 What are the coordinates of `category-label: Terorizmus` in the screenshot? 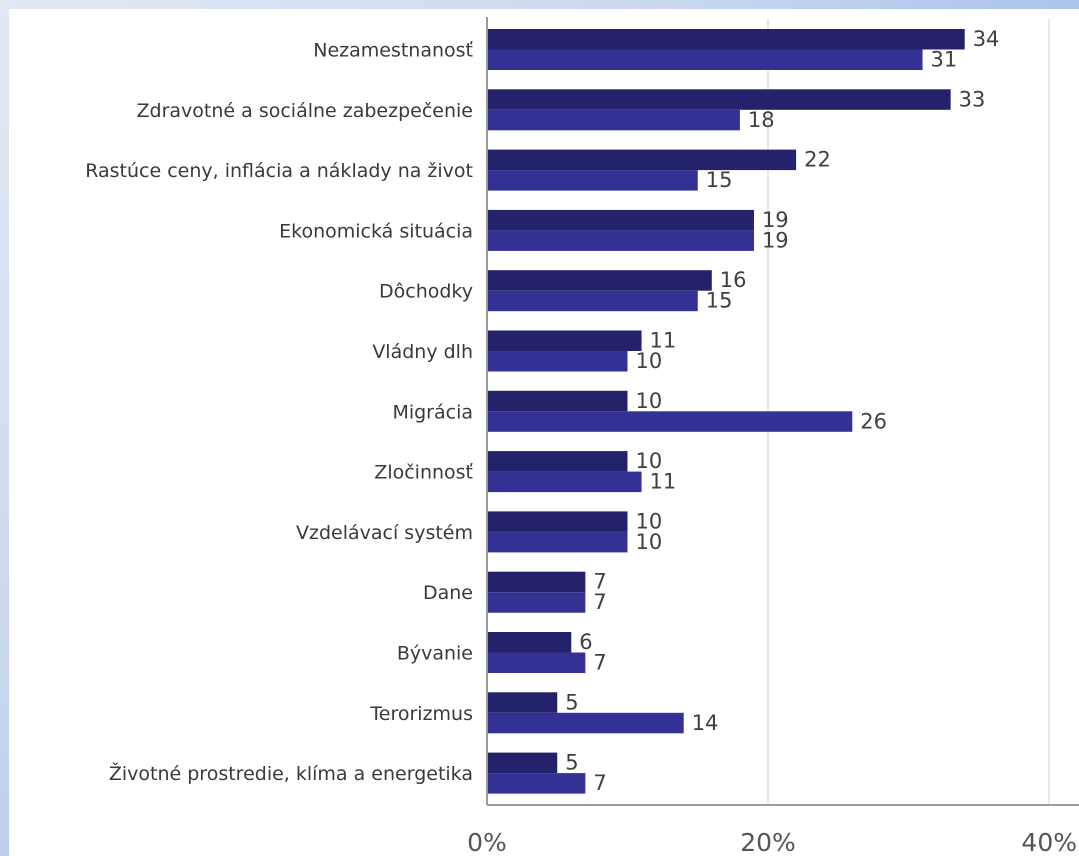 It's located at (421, 714).